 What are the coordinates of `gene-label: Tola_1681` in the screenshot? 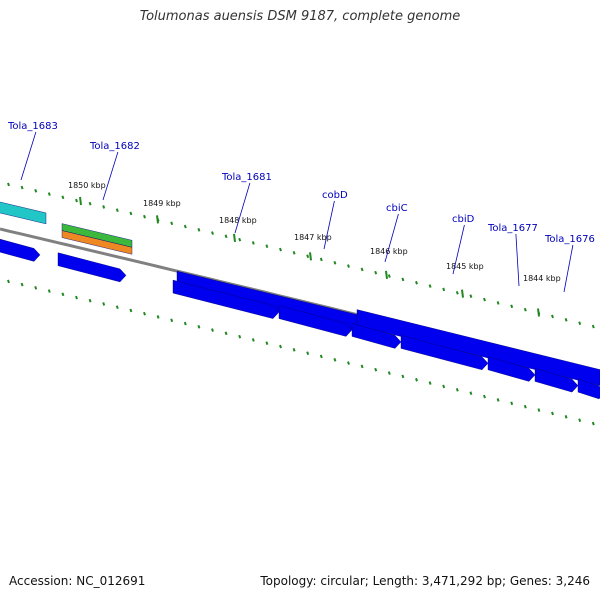 It's located at (246, 177).